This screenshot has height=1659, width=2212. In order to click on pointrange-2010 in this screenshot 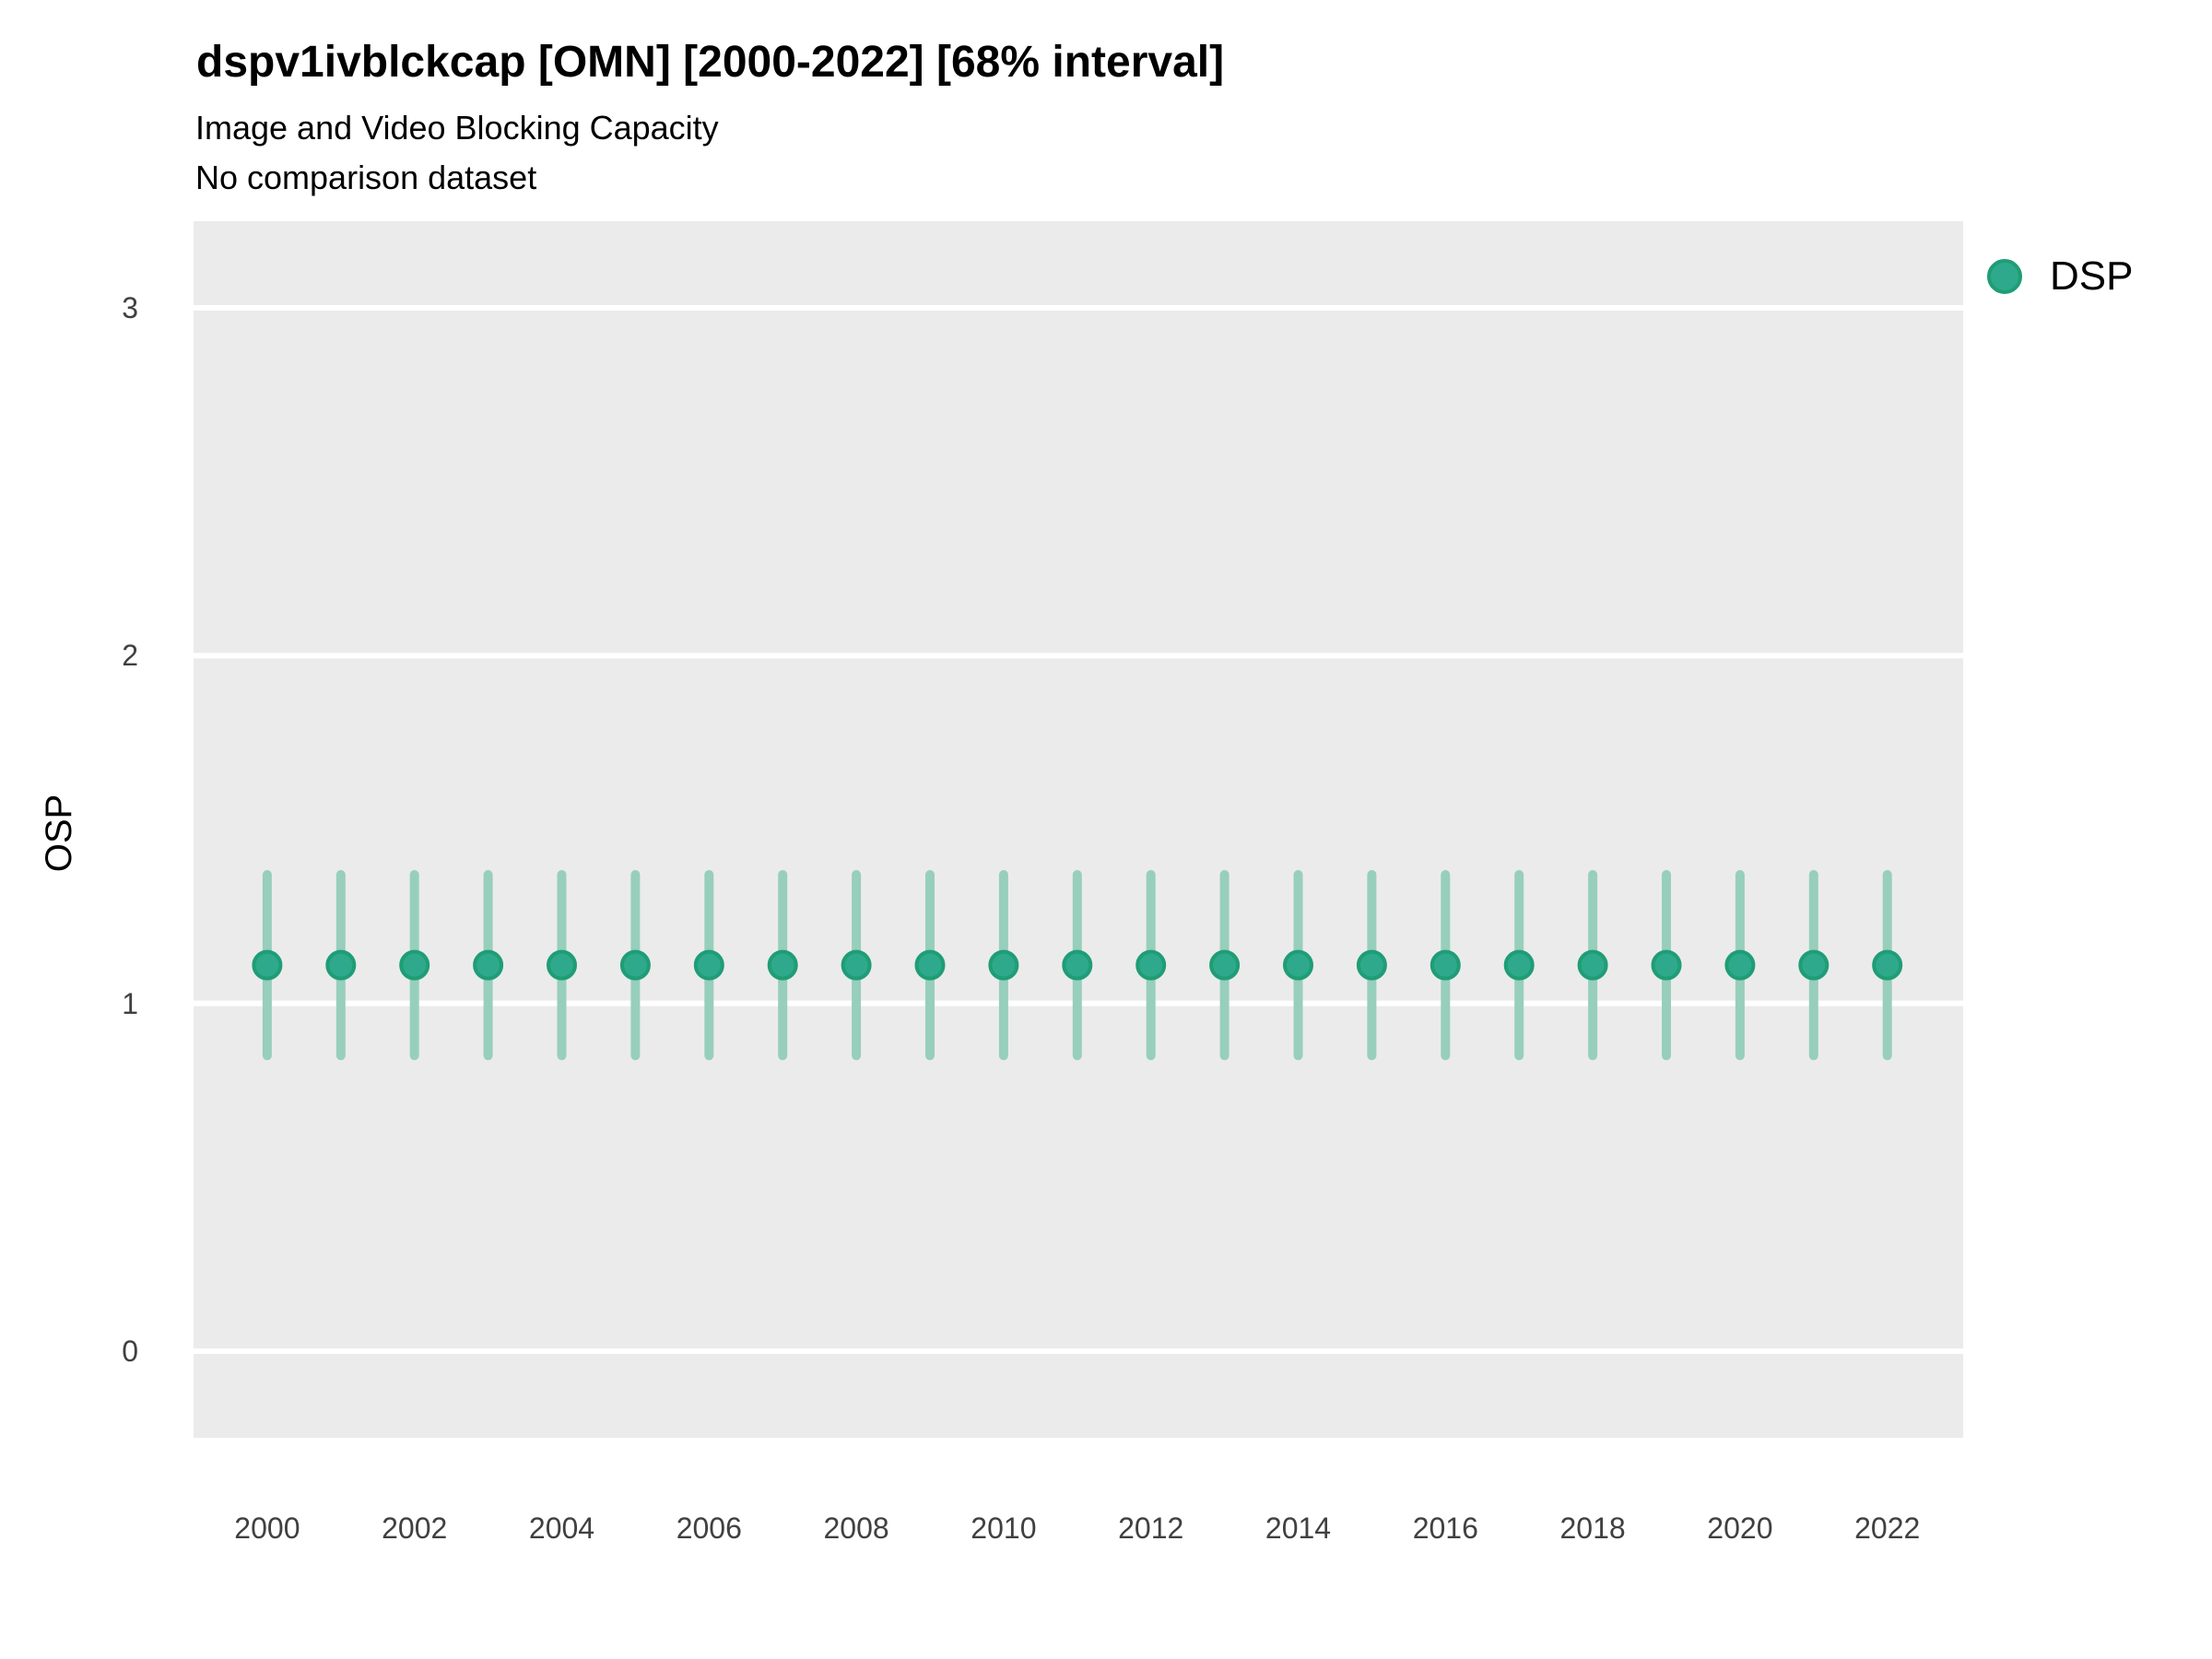, I will do `click(1003, 965)`.